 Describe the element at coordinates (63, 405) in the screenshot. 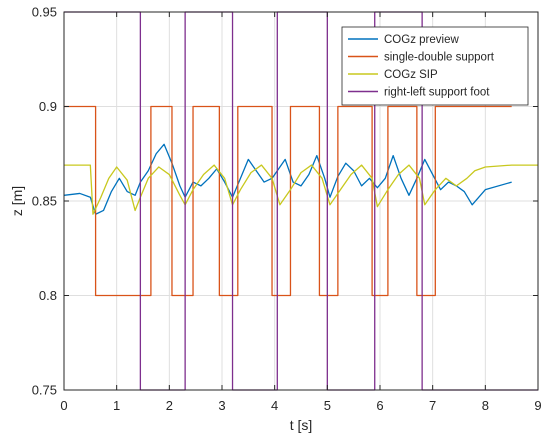

I see `x-tick-label: 0` at that location.